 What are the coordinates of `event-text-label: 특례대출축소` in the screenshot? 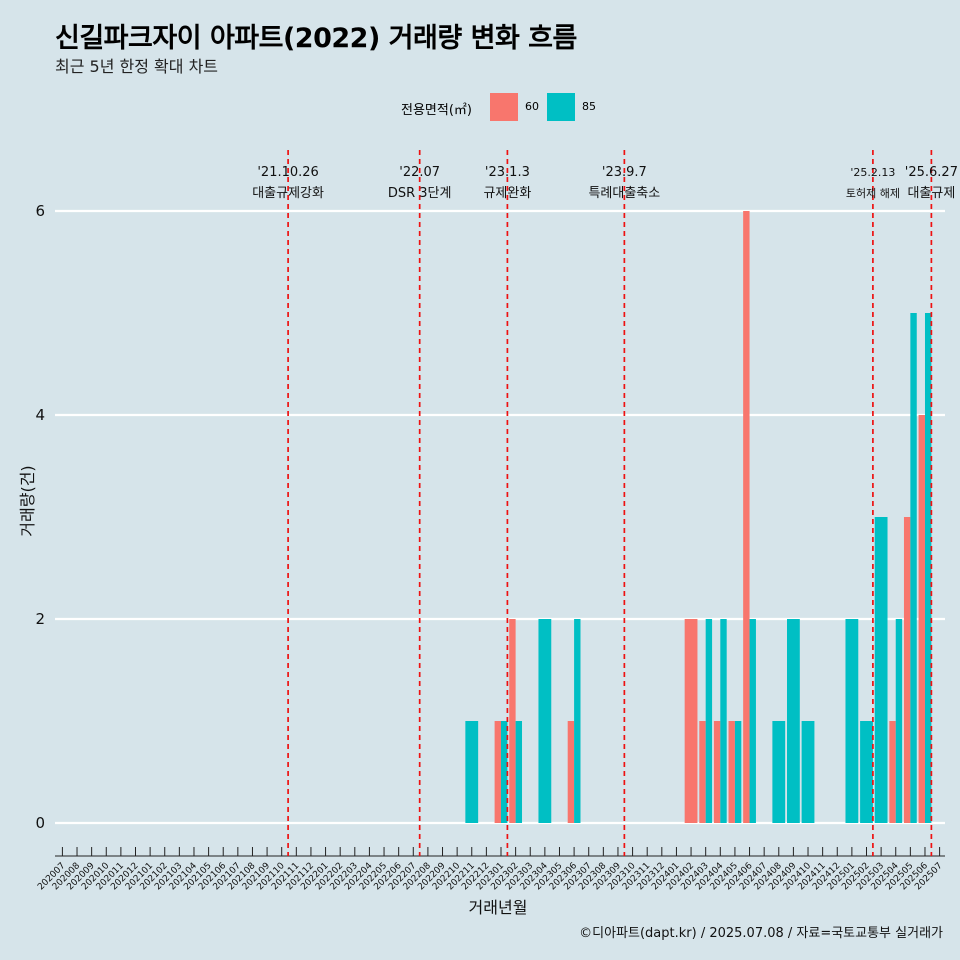 It's located at (624, 193).